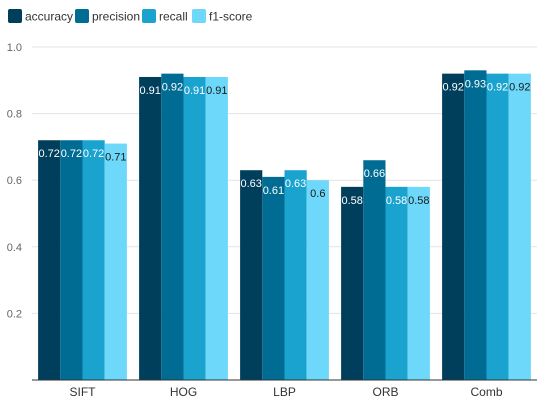 The width and height of the screenshot is (550, 402). I want to click on bar-hog-precision, so click(172, 226).